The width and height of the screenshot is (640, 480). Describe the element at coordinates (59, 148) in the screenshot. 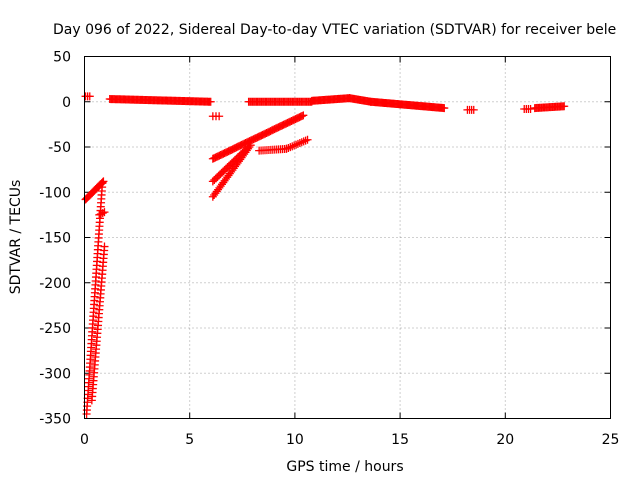

I see `y-tick-label: -50` at that location.